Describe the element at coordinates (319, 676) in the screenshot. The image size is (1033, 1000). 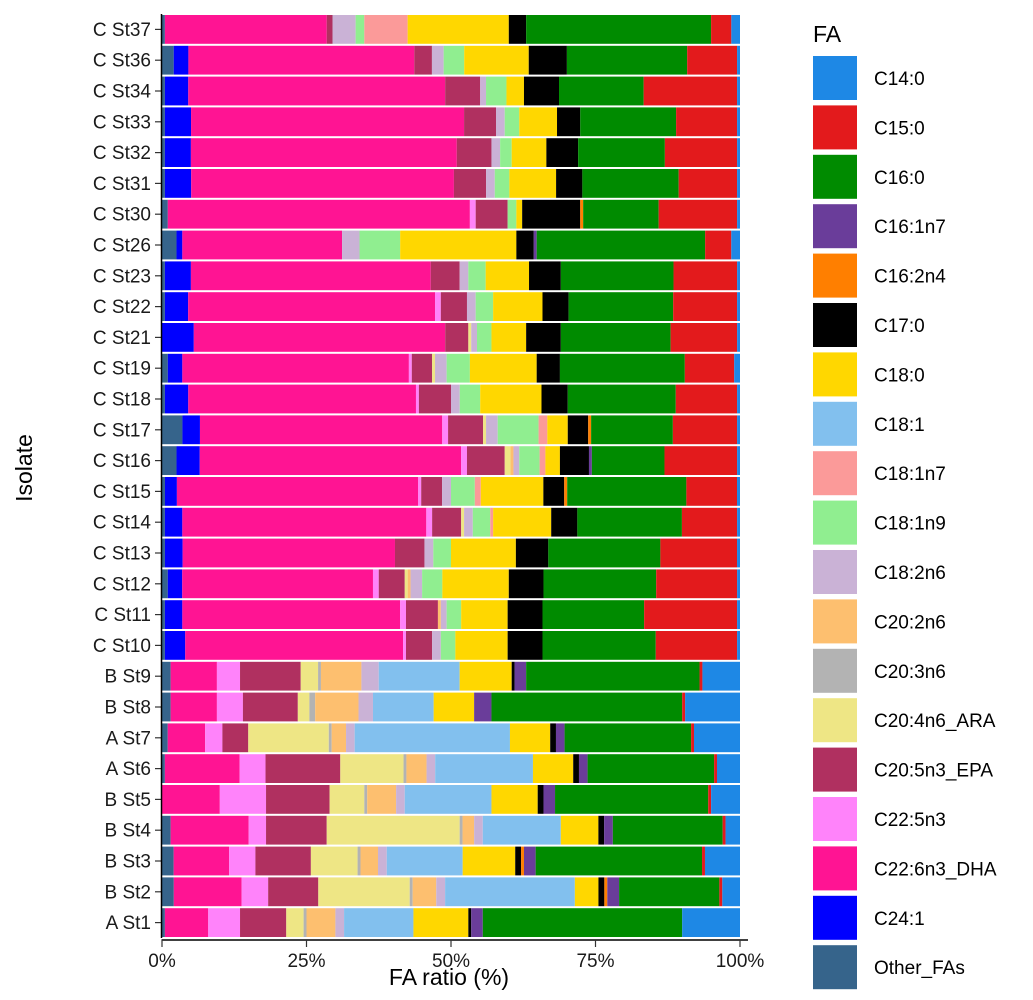
I see `bar-segment-b-st9-c20-3n6` at that location.